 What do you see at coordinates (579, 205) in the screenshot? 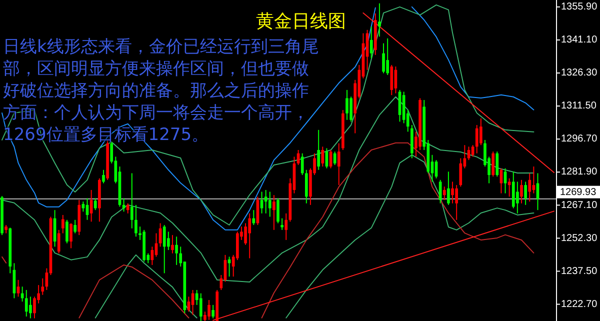
I see `y-tick-label: 1267.10` at bounding box center [579, 205].